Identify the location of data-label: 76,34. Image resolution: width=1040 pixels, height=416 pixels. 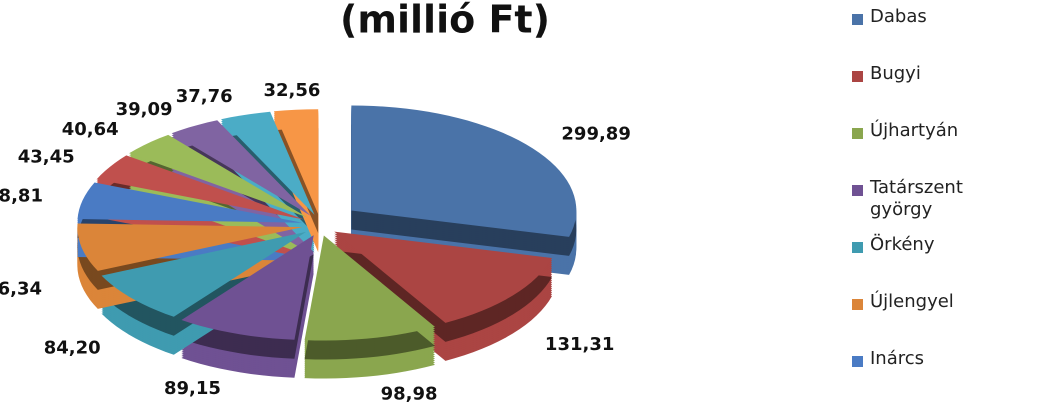
(21, 288).